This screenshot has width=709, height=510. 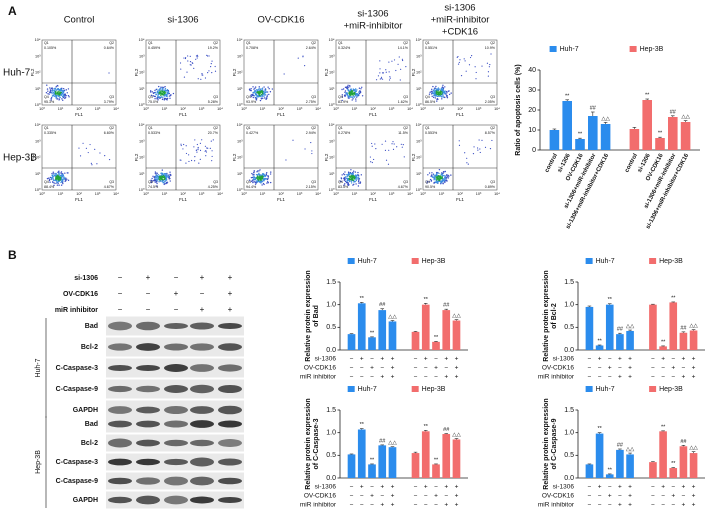 What do you see at coordinates (12, 255) in the screenshot?
I see `panel-label: B` at bounding box center [12, 255].